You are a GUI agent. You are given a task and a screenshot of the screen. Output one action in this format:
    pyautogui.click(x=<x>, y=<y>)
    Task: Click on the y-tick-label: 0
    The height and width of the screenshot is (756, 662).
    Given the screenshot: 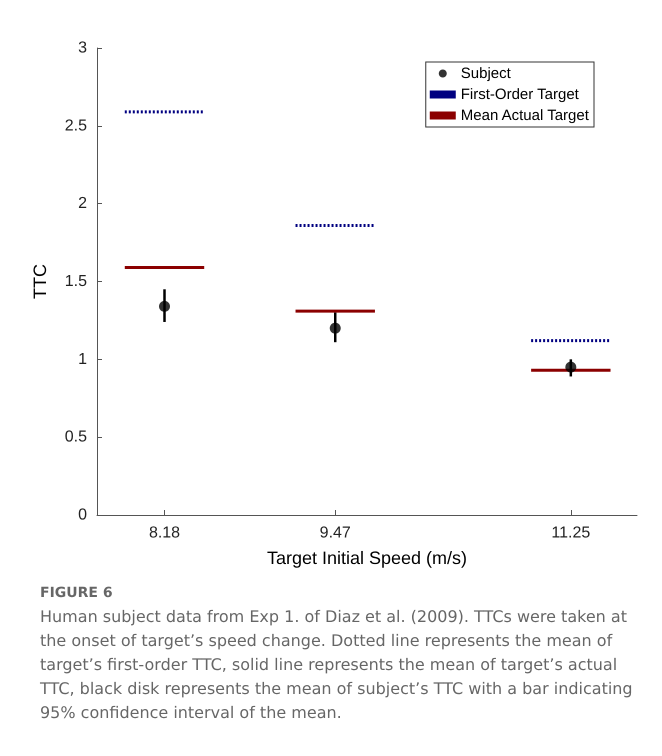 What is the action you would take?
    pyautogui.click(x=83, y=515)
    